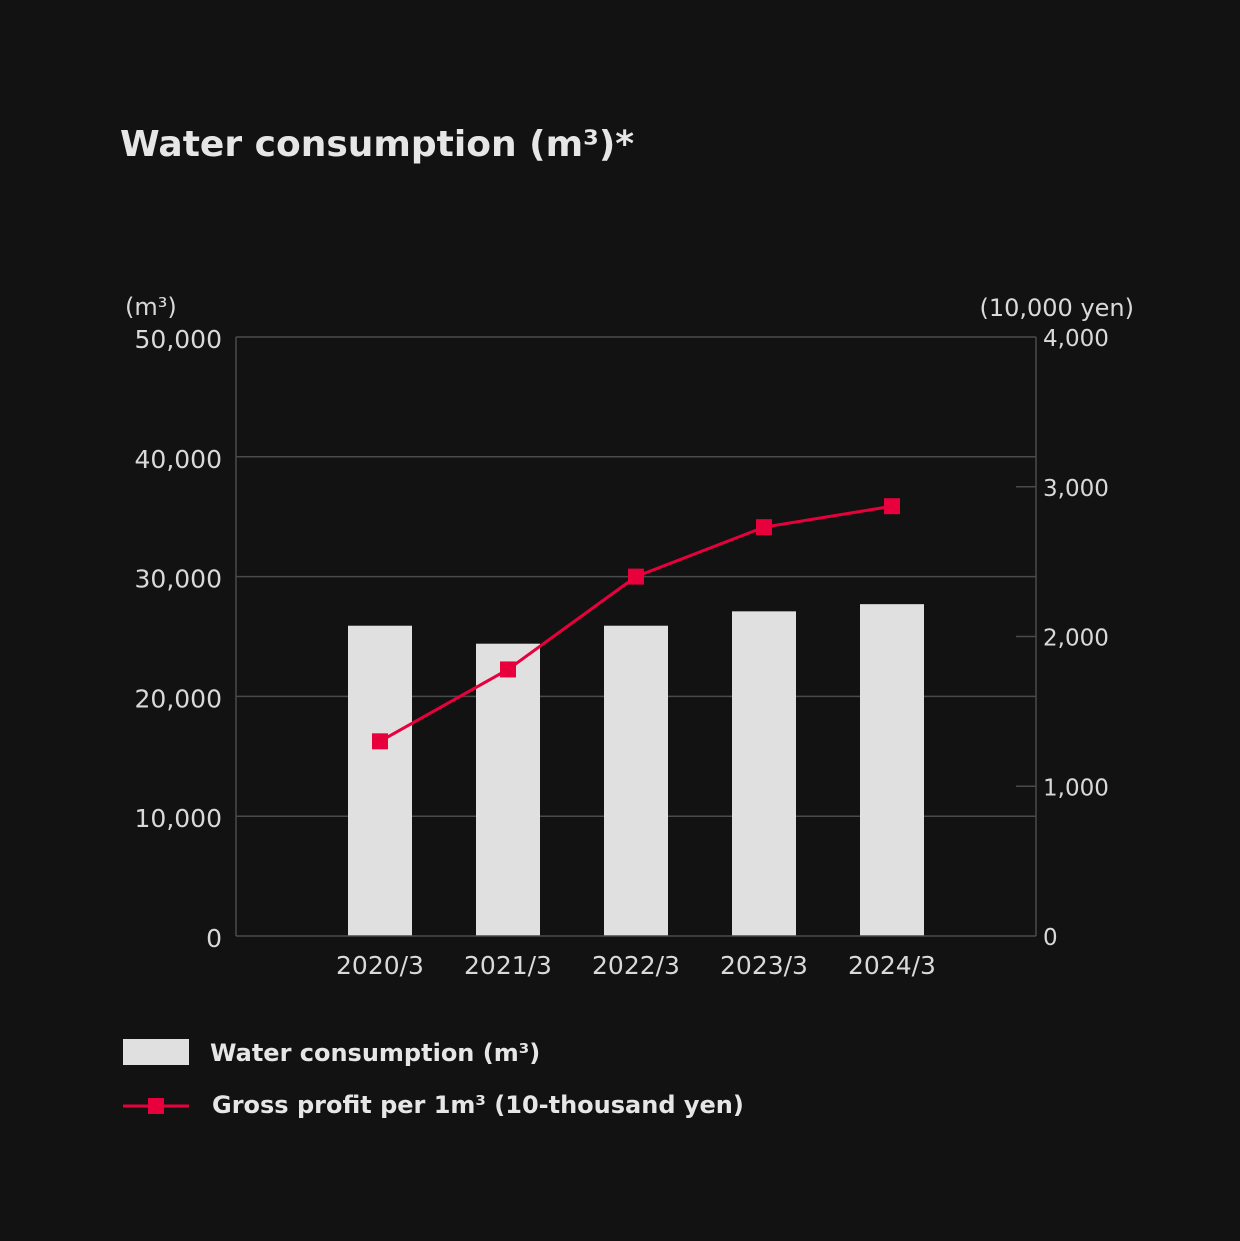 The height and width of the screenshot is (1241, 1240). I want to click on right-axis-unit: (10,000 yen), so click(1056, 308).